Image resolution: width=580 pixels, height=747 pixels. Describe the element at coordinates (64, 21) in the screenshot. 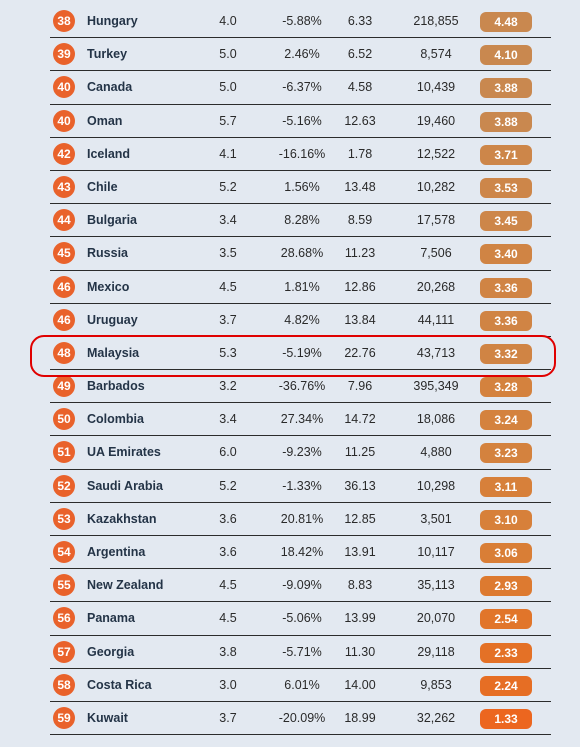

I see `rank-badge: 38` at that location.